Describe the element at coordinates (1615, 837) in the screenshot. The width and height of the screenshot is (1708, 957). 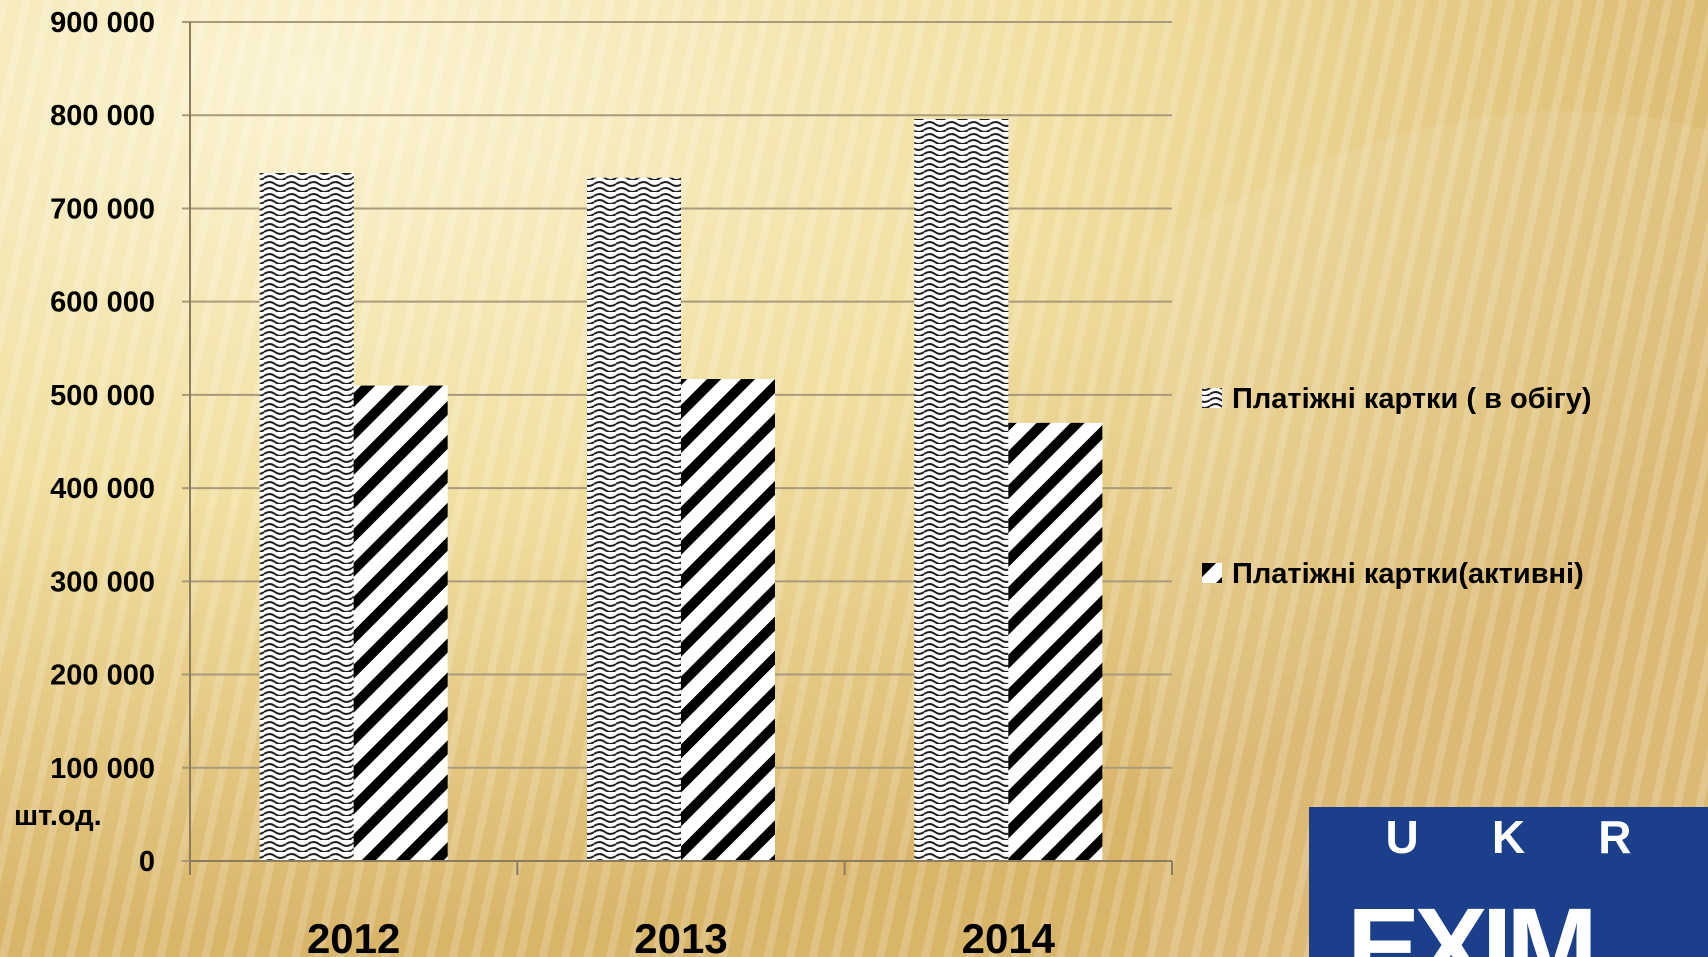
I see `logo-letter: R` at that location.